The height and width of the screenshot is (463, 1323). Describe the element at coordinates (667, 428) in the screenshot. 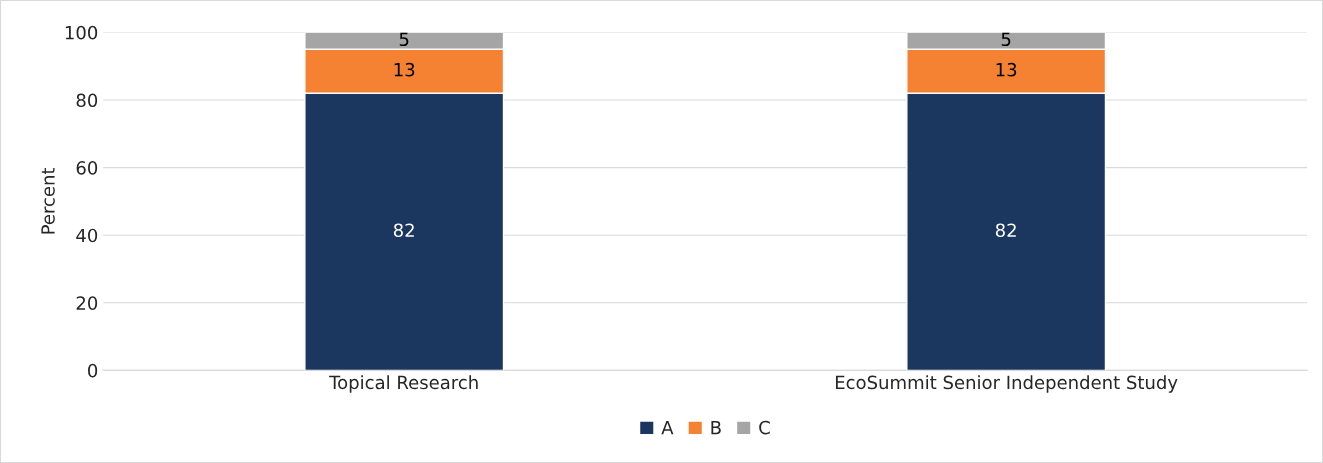

I see `legend-label: A` at that location.